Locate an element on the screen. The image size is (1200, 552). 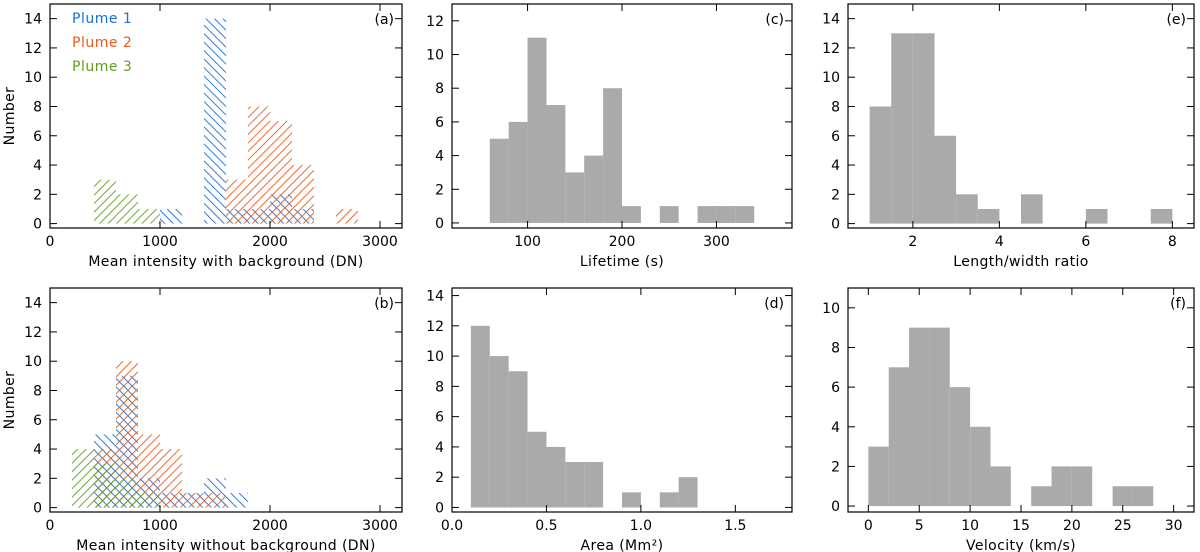
y-tick-label-c: 10 is located at coordinates (435, 56).